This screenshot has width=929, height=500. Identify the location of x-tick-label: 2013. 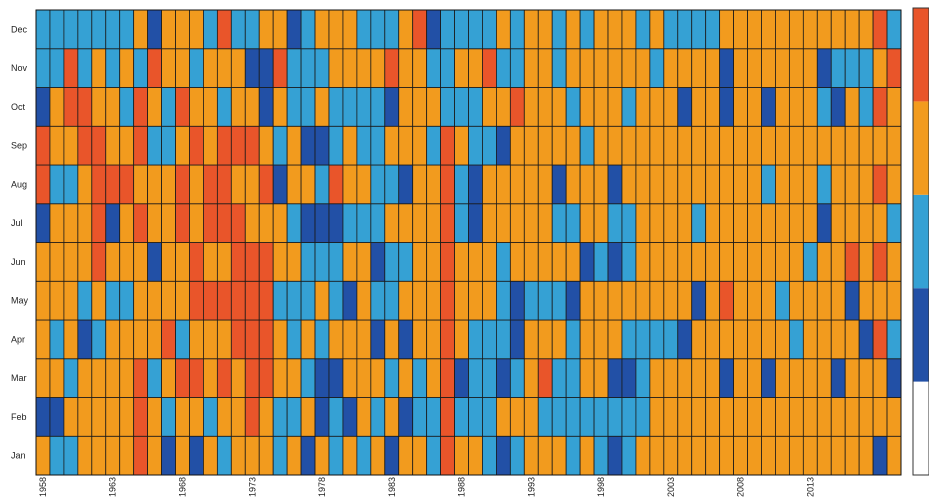
(810, 487).